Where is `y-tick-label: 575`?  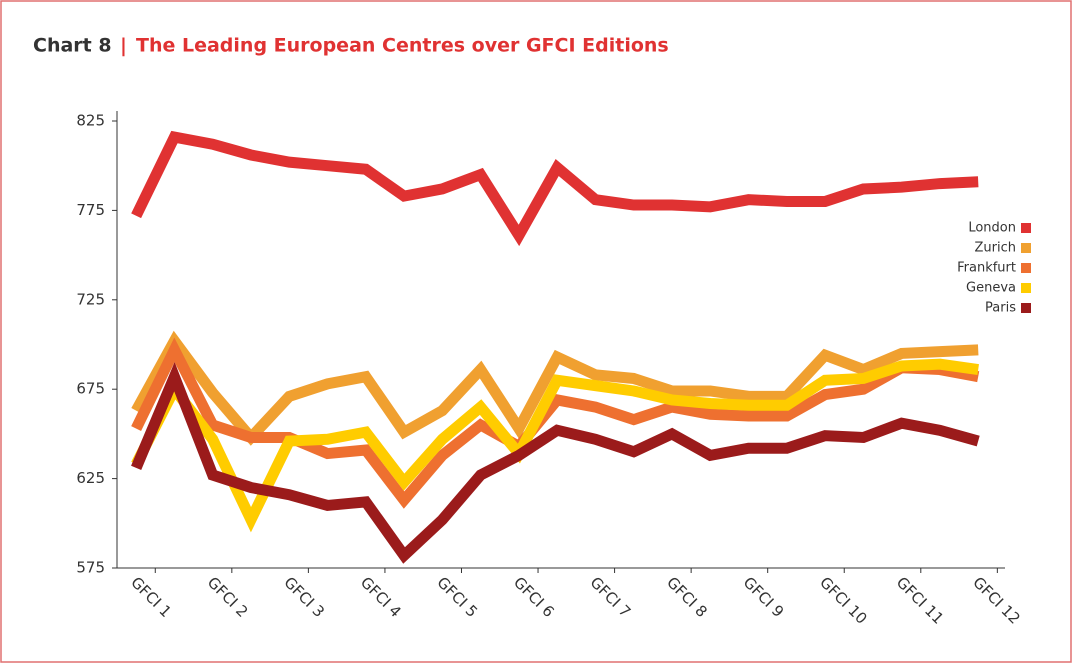
y-tick-label: 575 is located at coordinates (90, 568).